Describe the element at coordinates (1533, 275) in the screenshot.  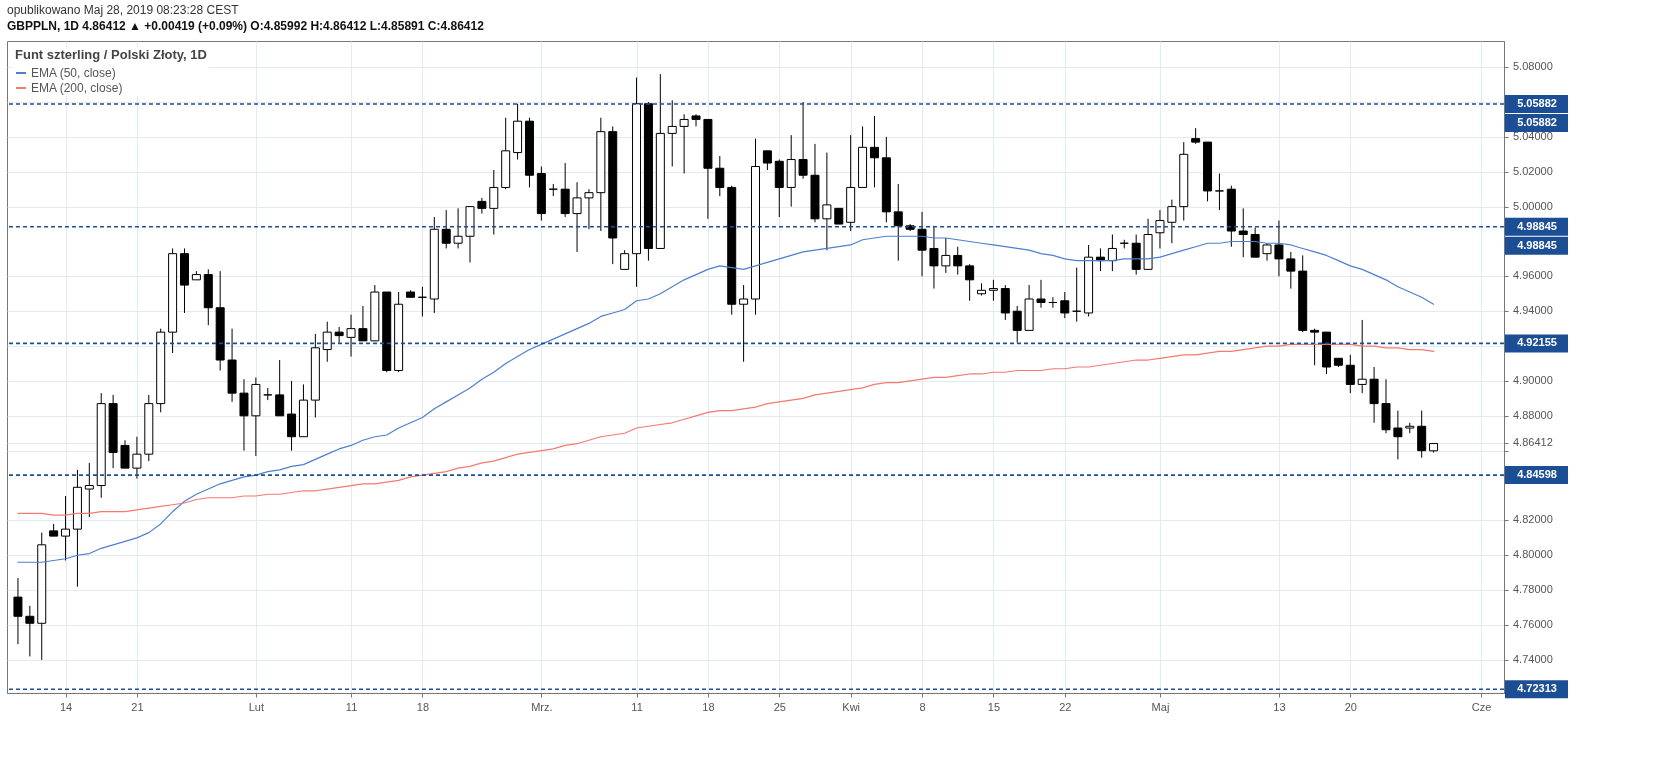
I see `y-tick-label: 4.96000` at that location.